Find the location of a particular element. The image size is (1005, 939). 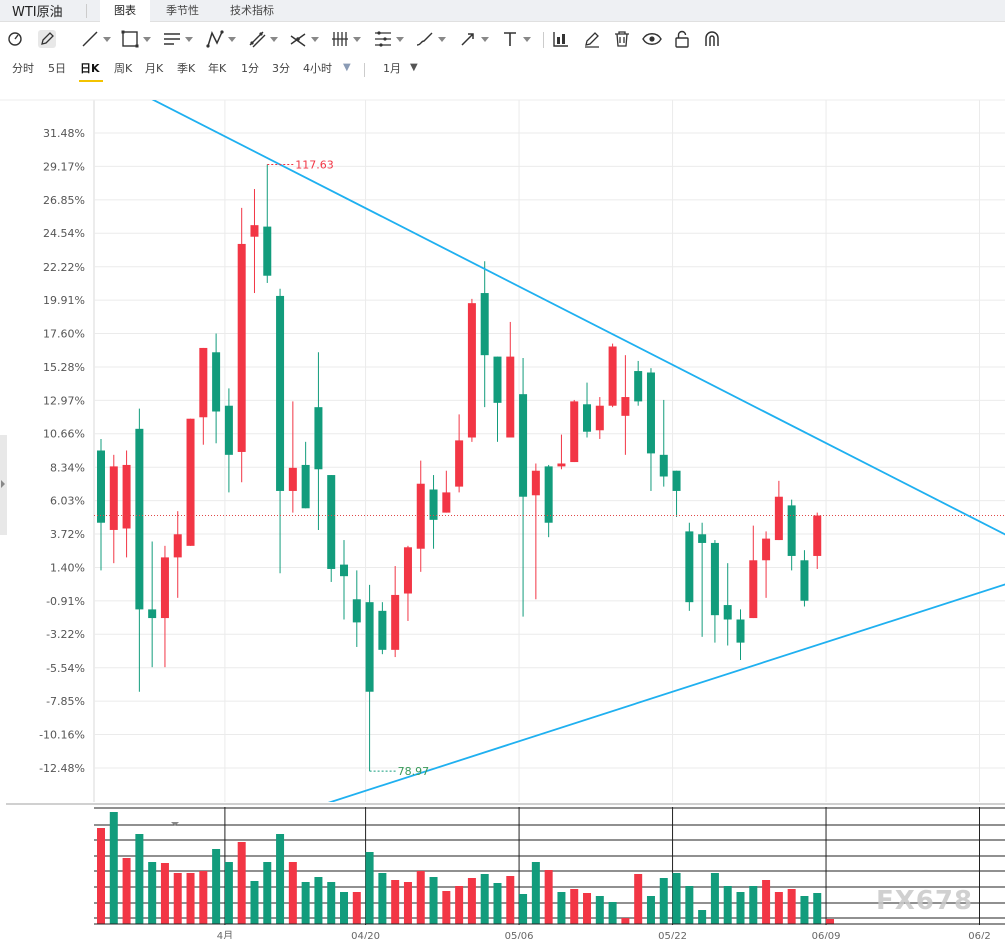

period-1min: 1分 is located at coordinates (250, 68).